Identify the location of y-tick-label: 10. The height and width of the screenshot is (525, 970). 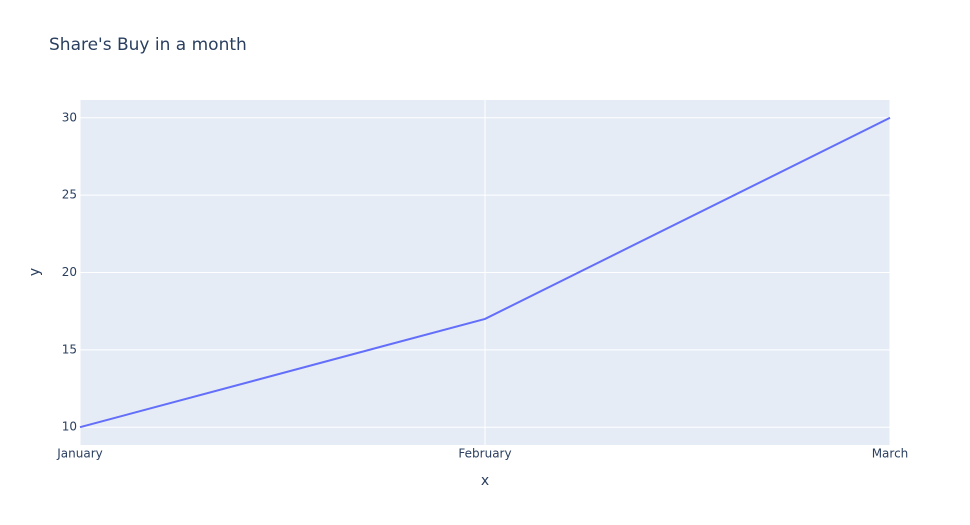
(69, 427).